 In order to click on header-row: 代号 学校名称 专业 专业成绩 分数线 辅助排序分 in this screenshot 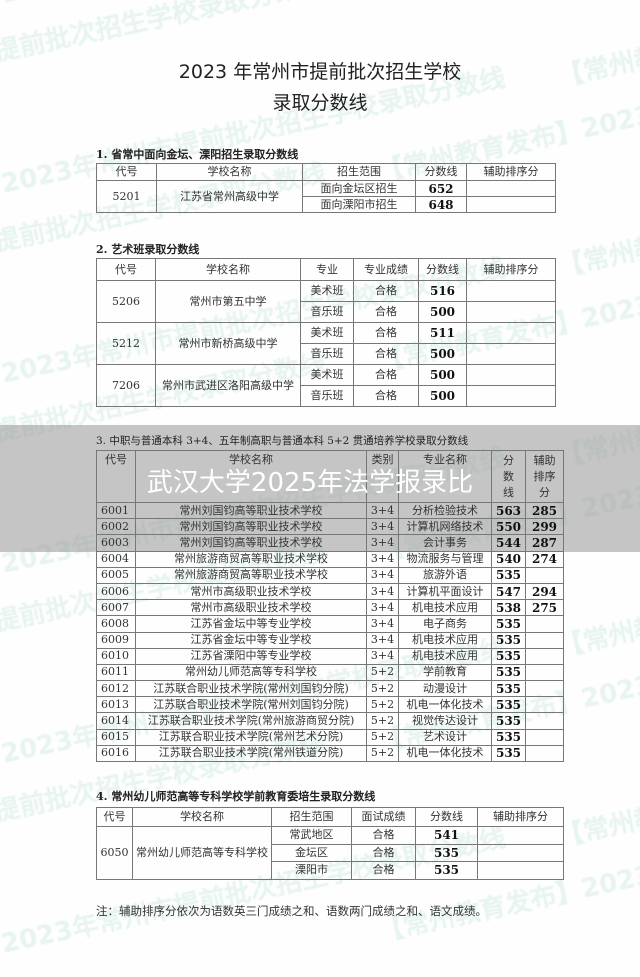, I will do `click(326, 269)`.